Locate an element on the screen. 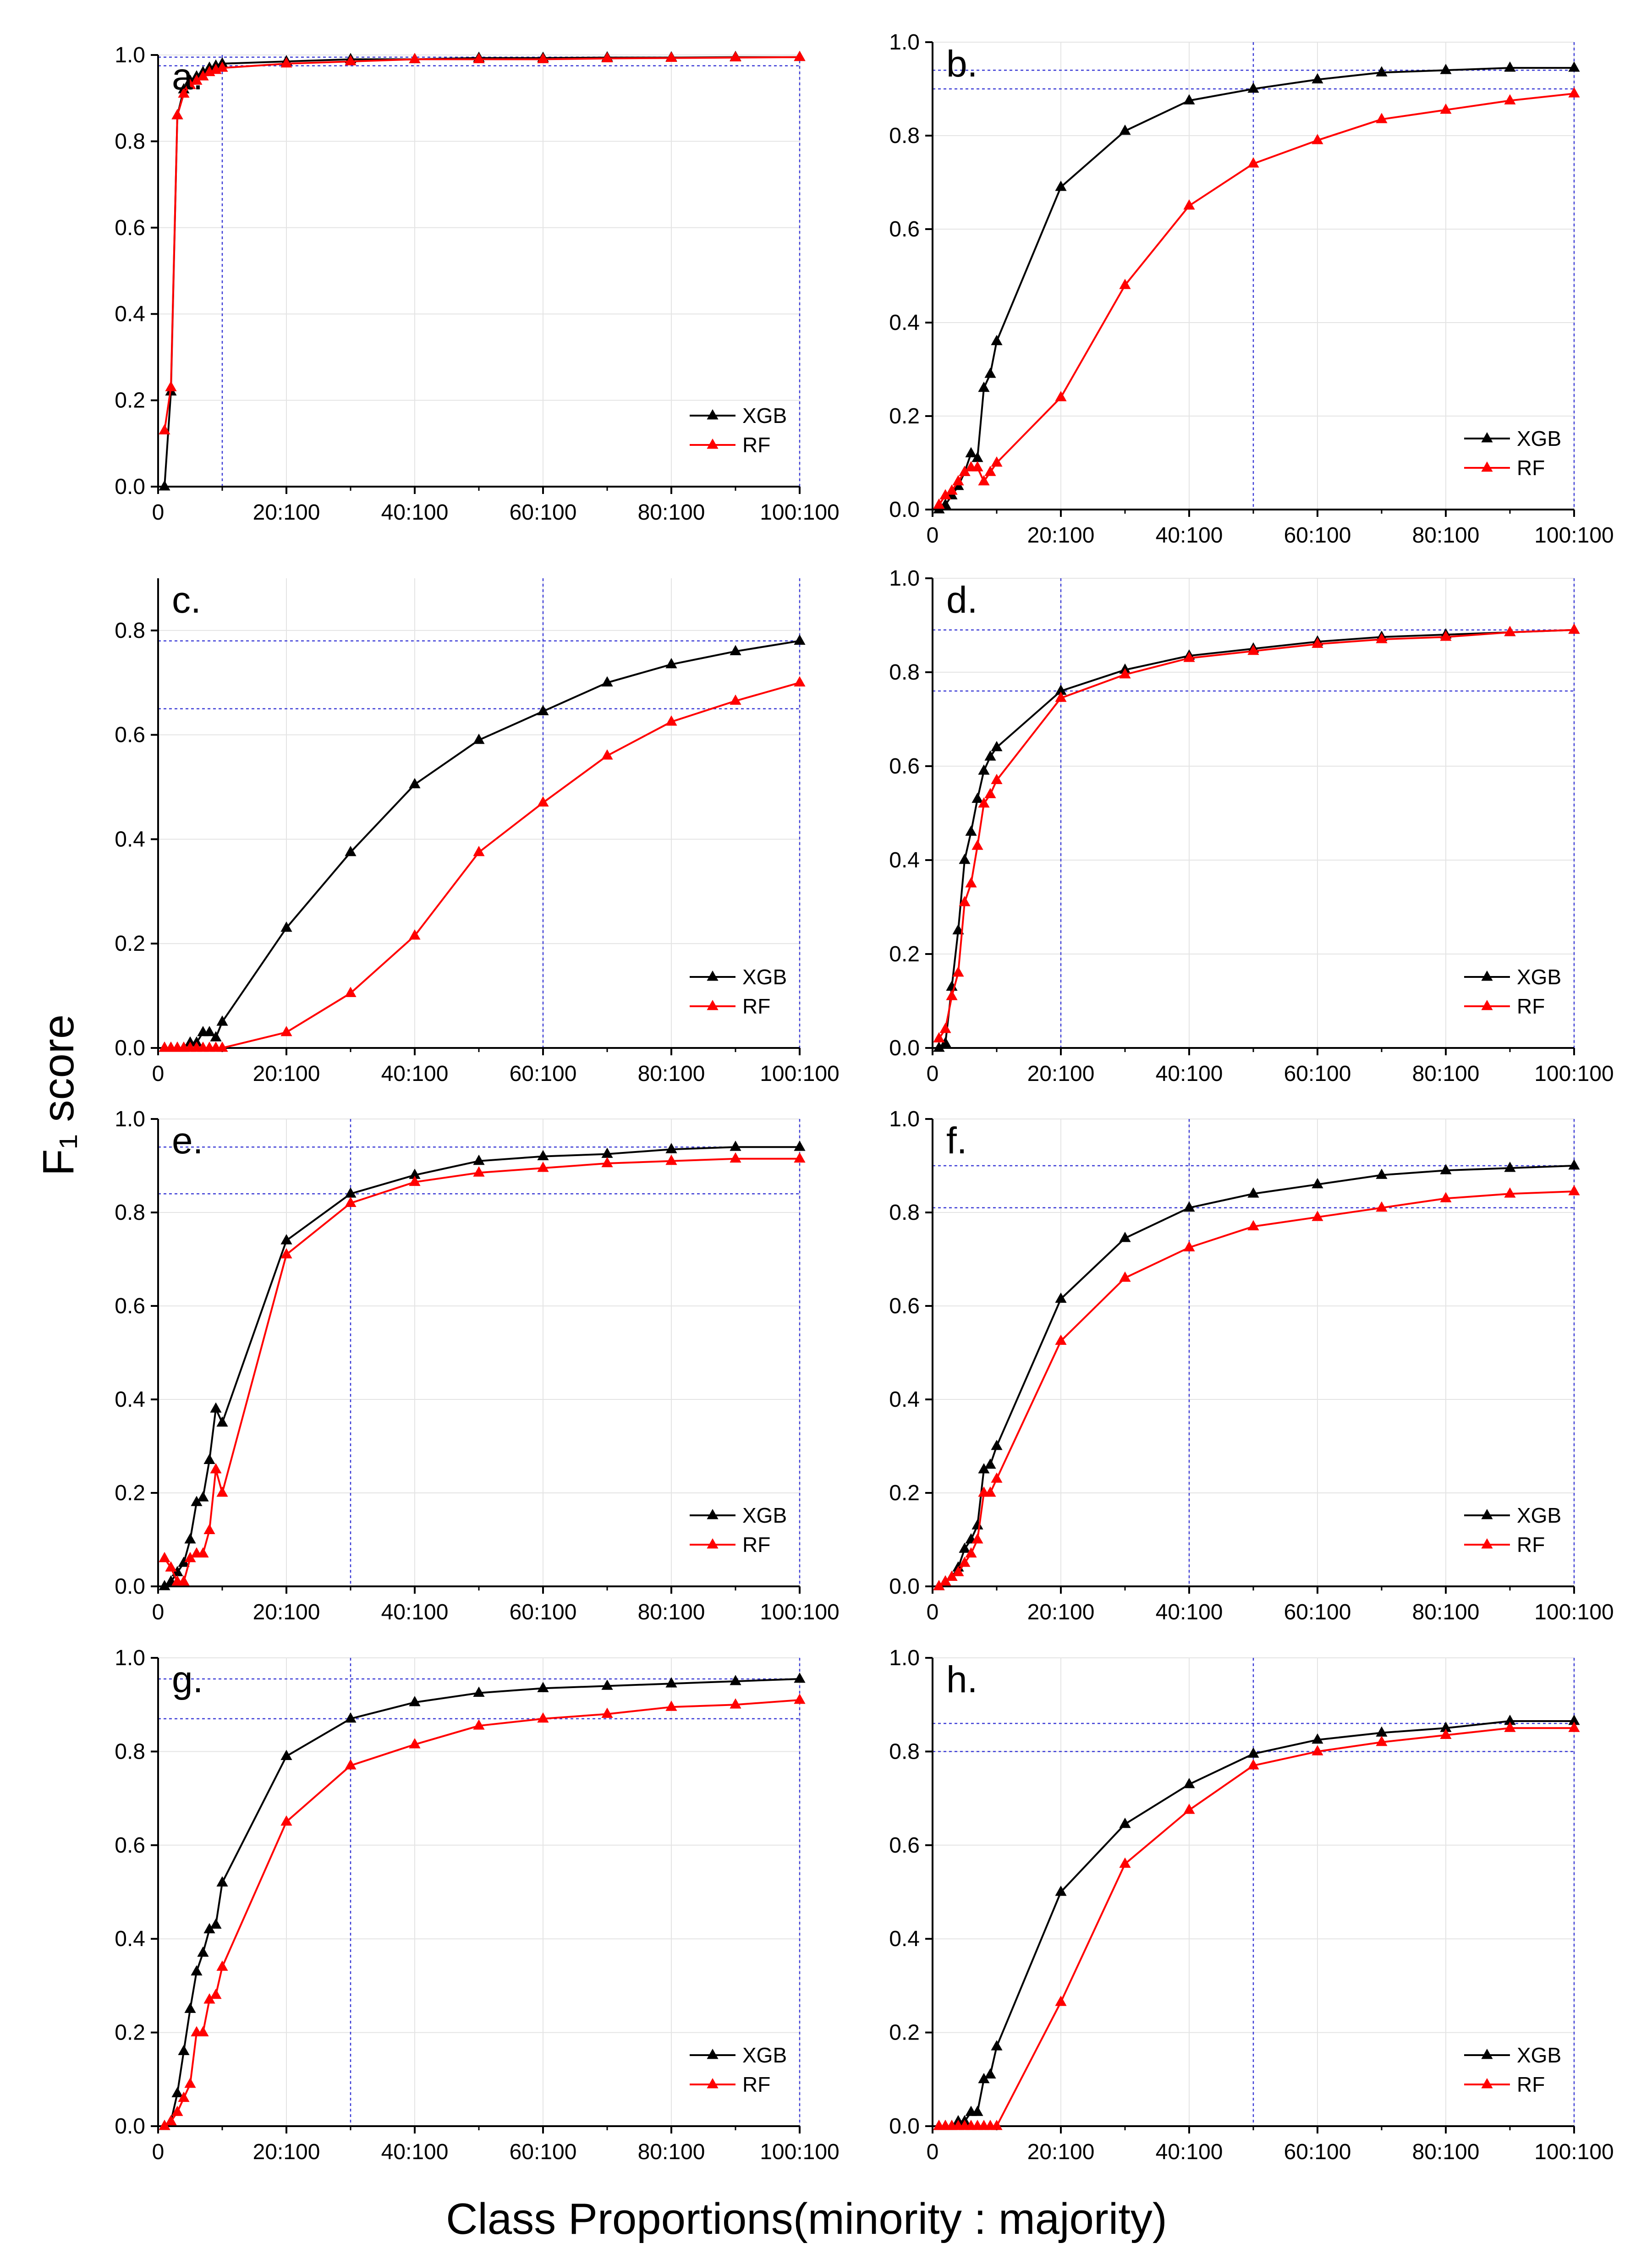 The image size is (1652, 2254). panel-label: f. is located at coordinates (957, 1141).